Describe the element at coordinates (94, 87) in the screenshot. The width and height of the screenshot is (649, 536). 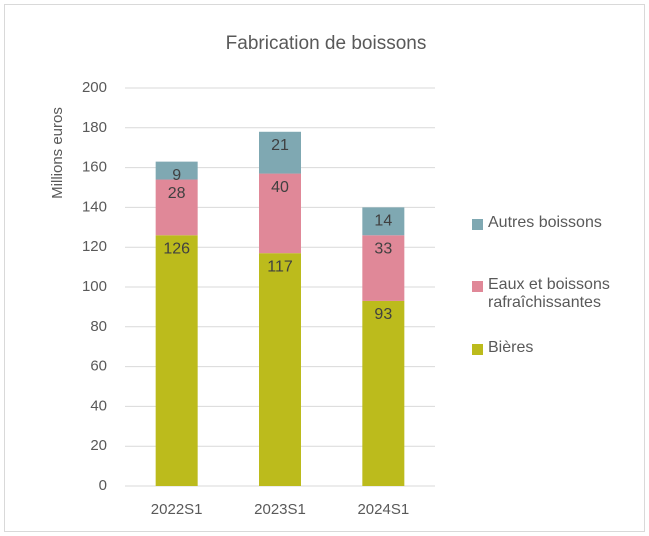
I see `y-tick-label: 200` at that location.